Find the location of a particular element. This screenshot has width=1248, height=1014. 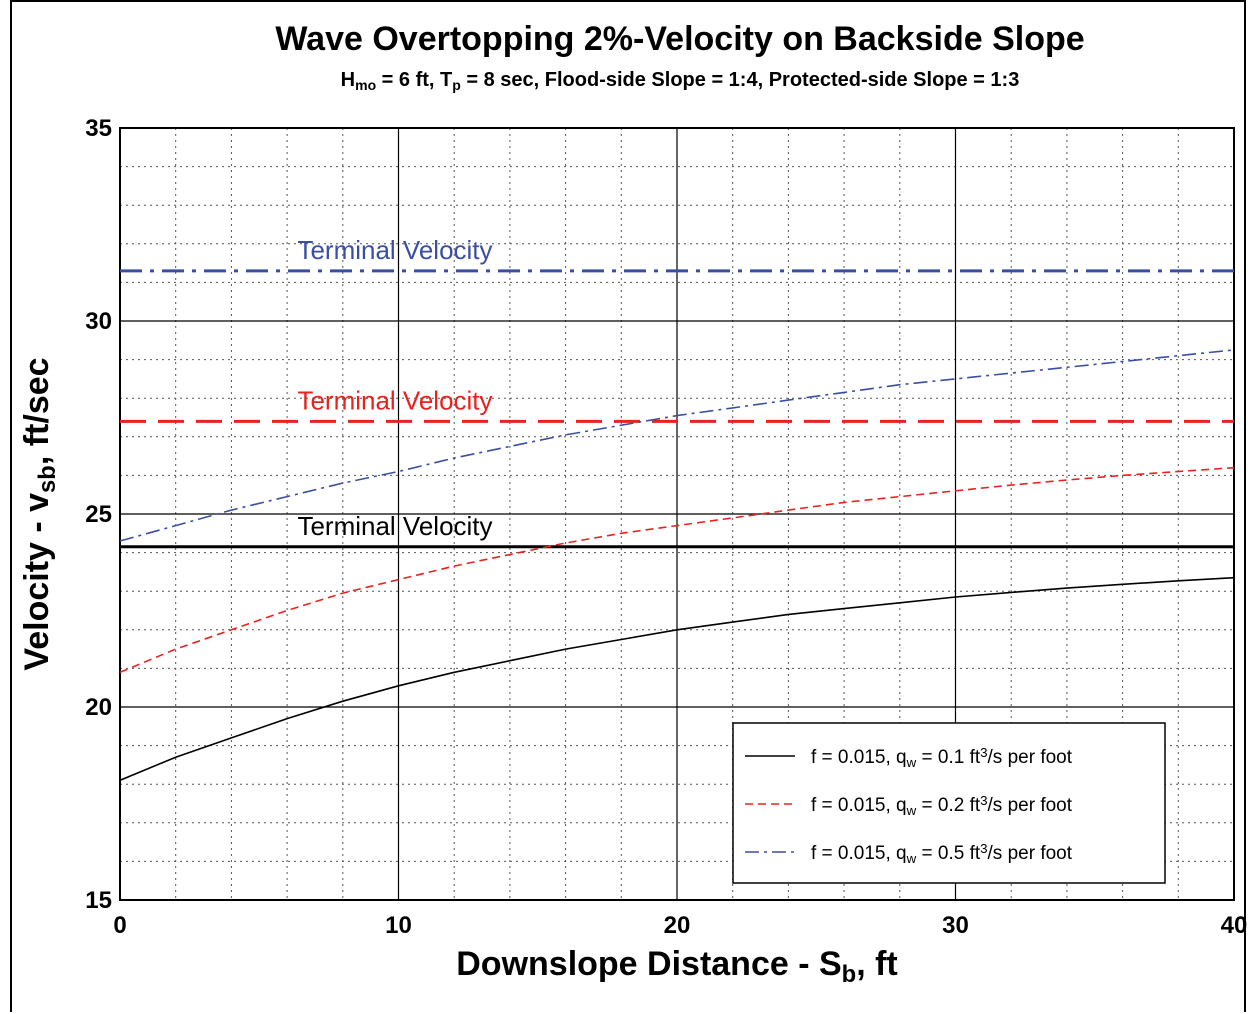

y-tick-label: 20 is located at coordinates (98, 707).